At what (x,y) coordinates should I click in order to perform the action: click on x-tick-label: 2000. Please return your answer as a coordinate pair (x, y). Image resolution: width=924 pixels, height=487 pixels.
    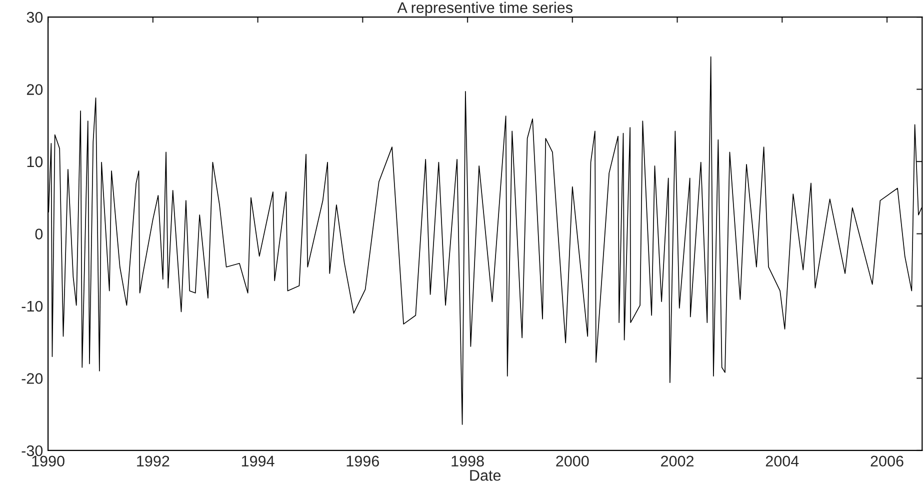
    Looking at the image, I should click on (572, 461).